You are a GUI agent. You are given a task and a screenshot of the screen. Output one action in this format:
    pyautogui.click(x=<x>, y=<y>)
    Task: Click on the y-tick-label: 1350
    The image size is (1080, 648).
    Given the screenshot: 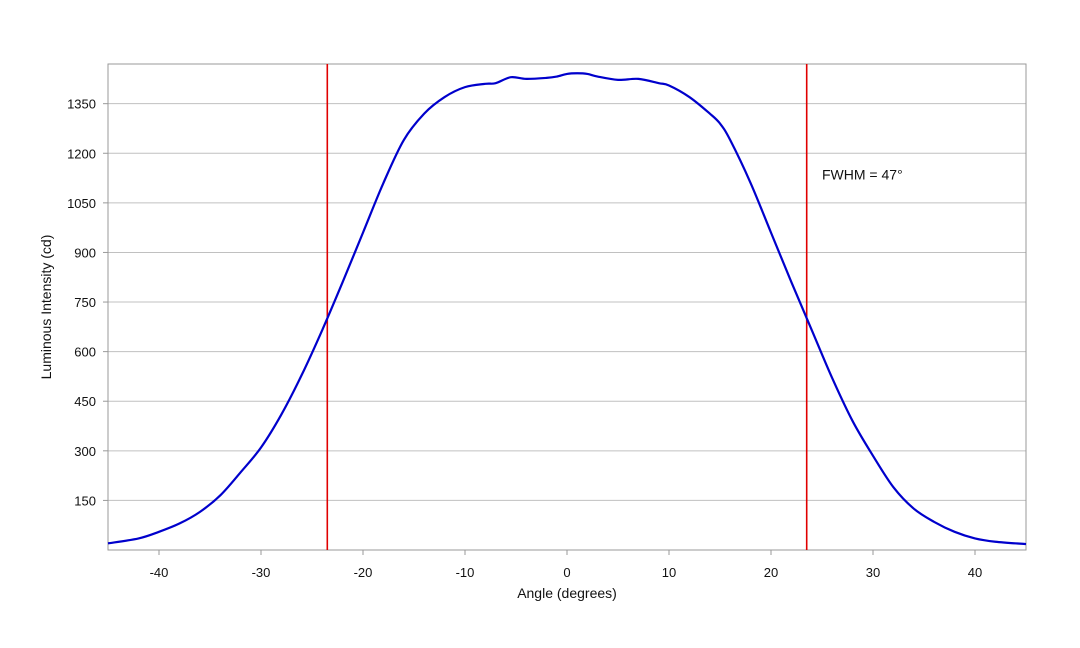 What is the action you would take?
    pyautogui.click(x=81, y=104)
    